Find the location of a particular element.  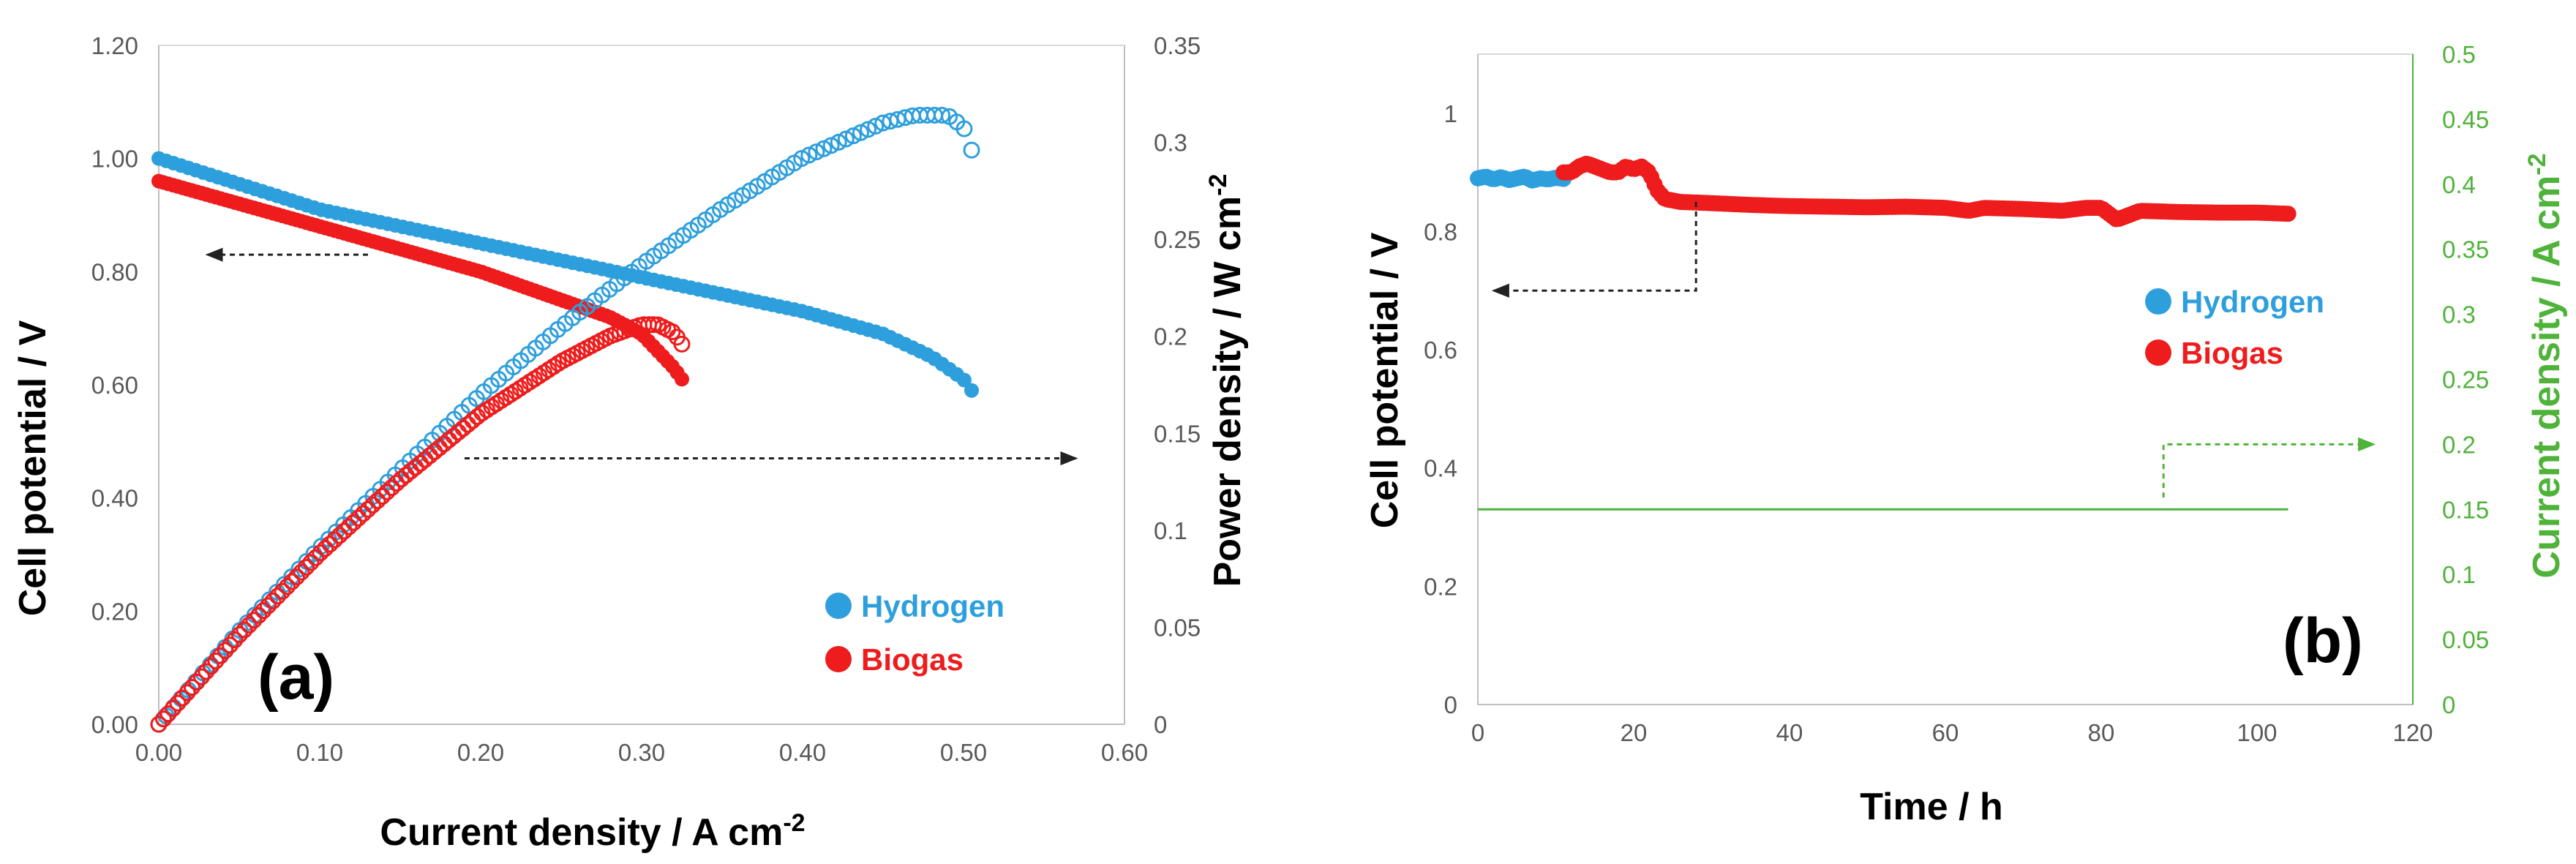

panel-a-x-tick-label: 0.10 is located at coordinates (319, 752).